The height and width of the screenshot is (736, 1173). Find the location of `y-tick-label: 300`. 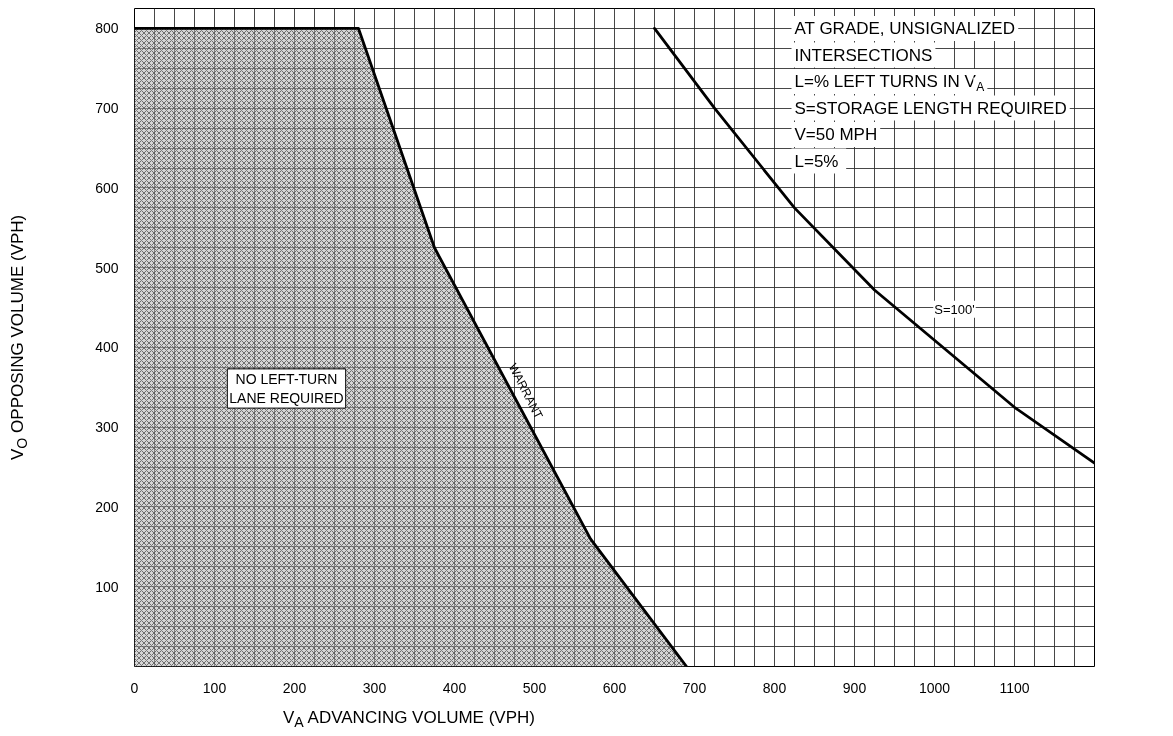

y-tick-label: 300 is located at coordinates (107, 427).